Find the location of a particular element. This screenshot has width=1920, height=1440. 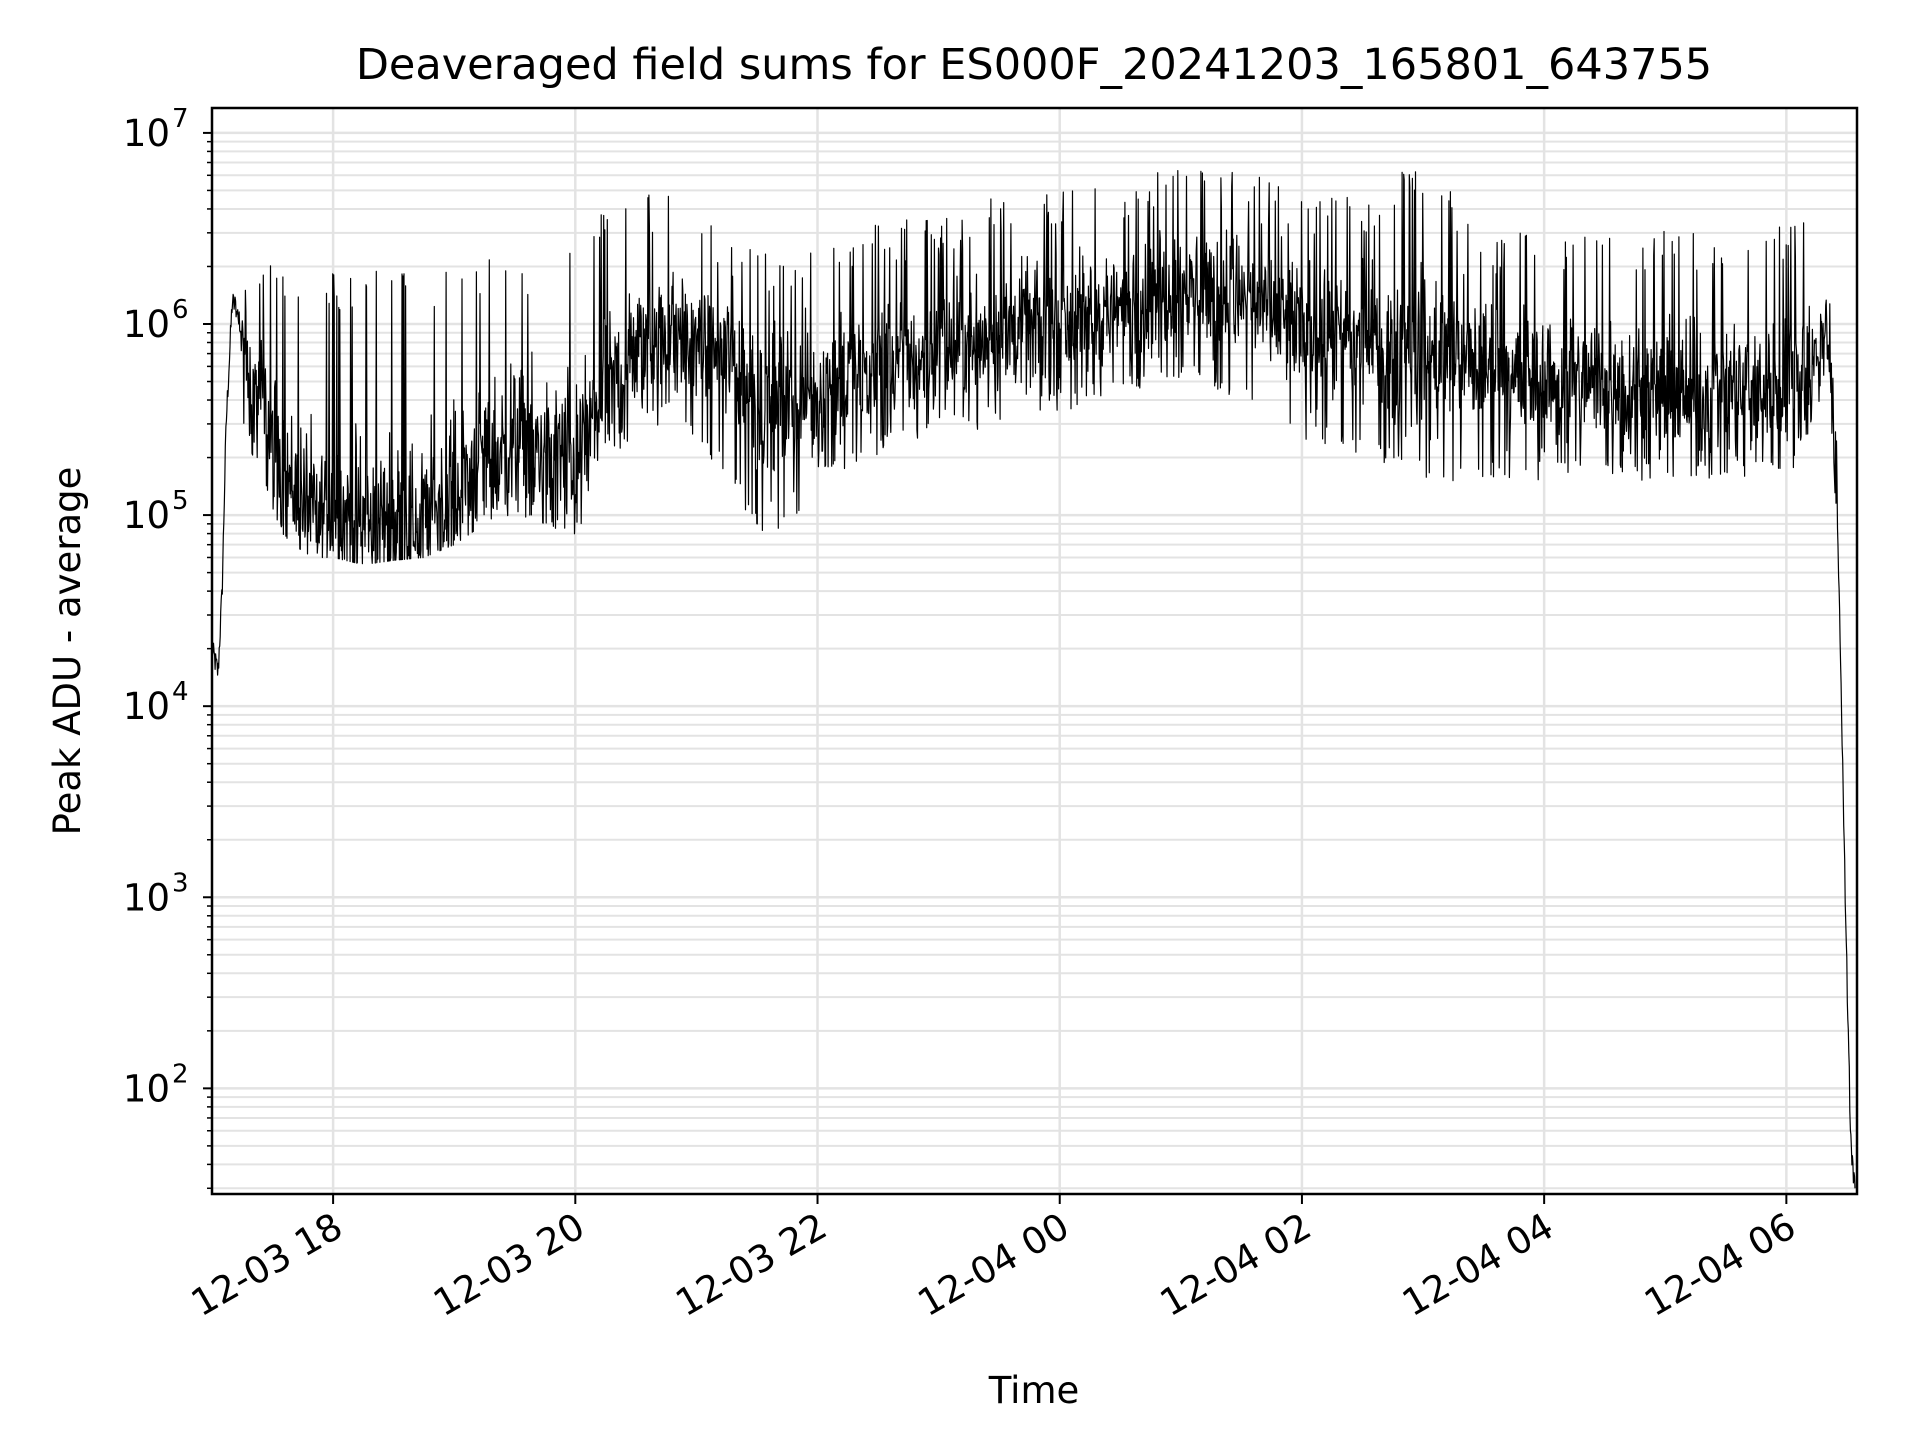

y-tick-exponent: 2 is located at coordinates (180, 1074).